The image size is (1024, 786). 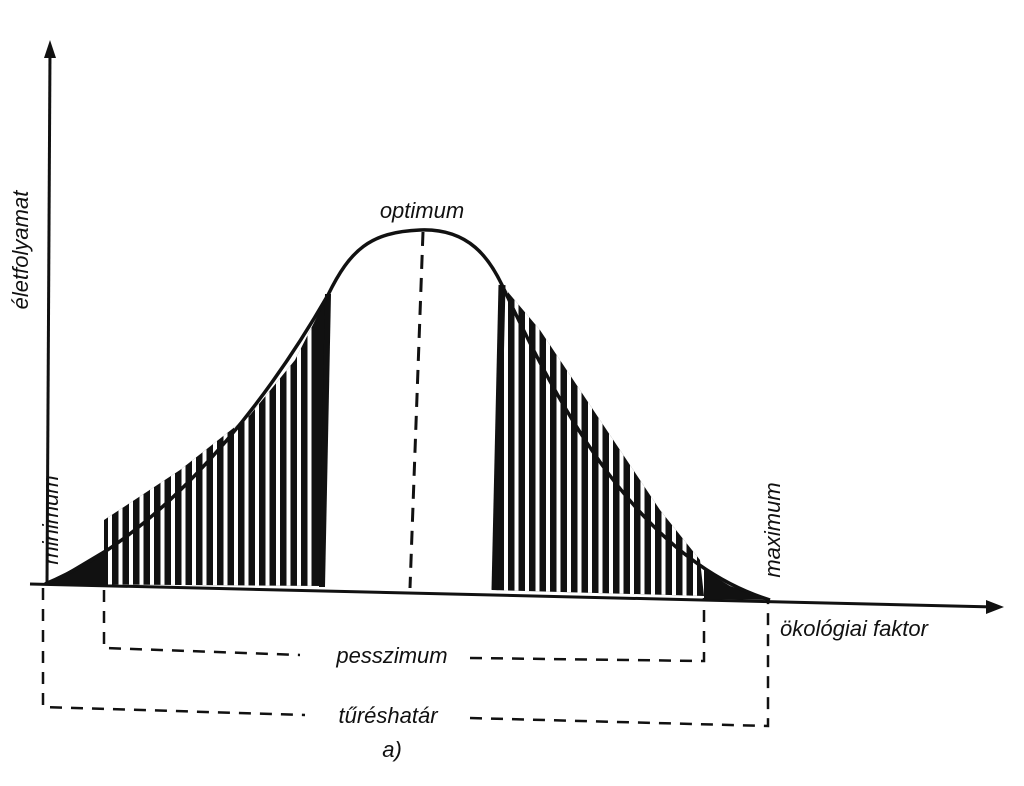 I want to click on pesszimum-label: pesszimum, so click(x=391, y=655).